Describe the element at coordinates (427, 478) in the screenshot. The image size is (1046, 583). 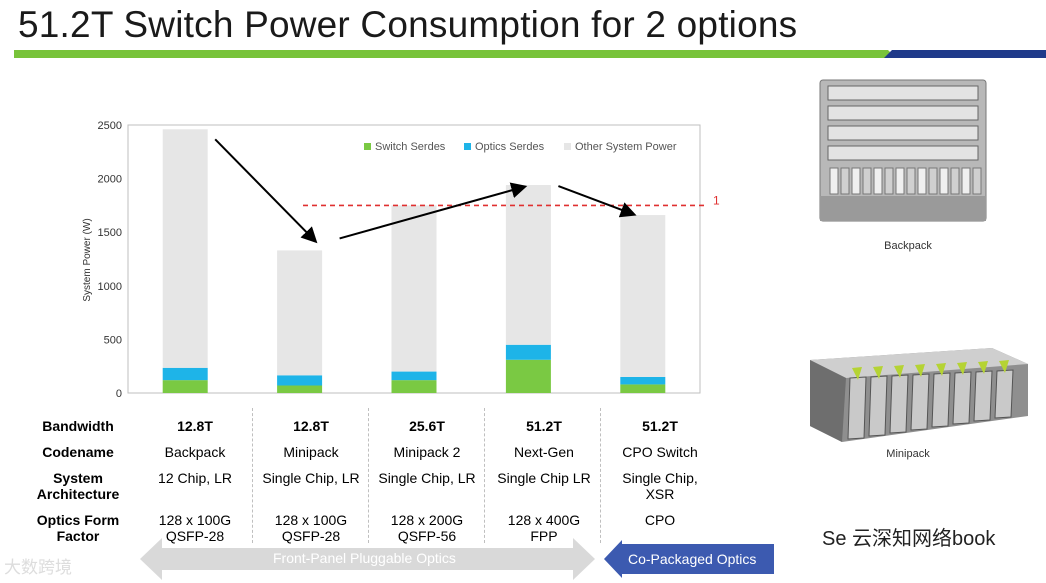
I see `architecture-cell: Single Chip, LR` at that location.